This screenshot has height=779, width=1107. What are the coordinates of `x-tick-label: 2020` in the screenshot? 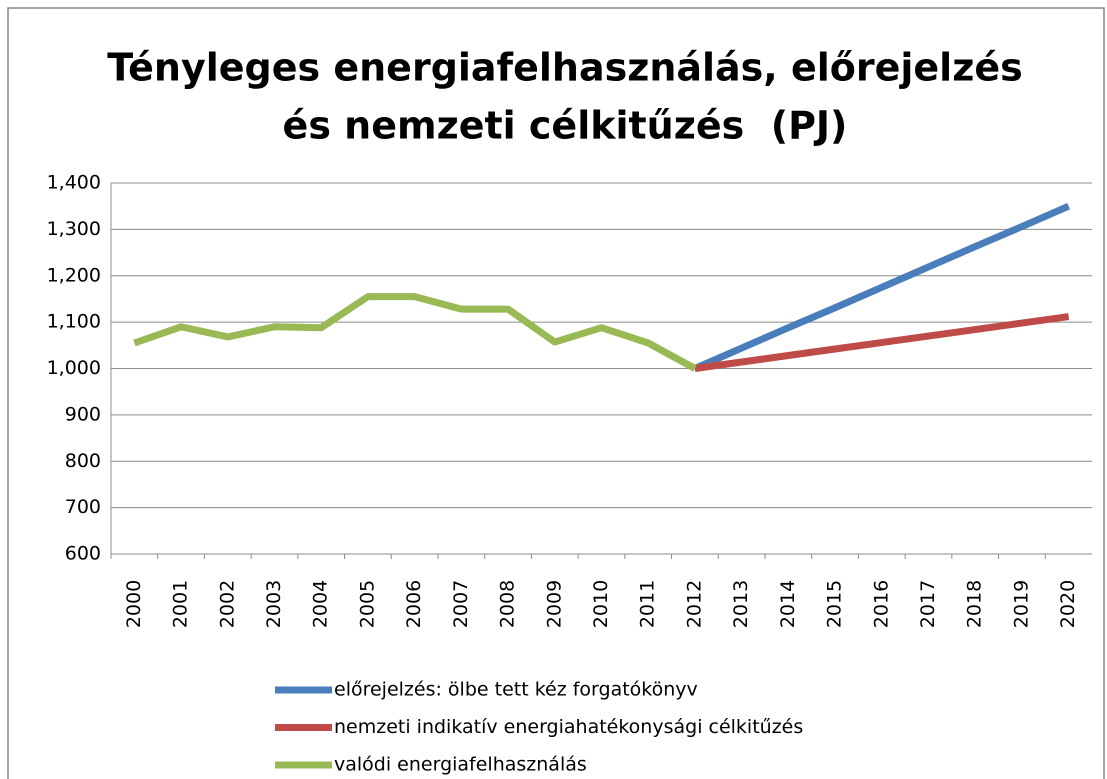 It's located at (1068, 604).